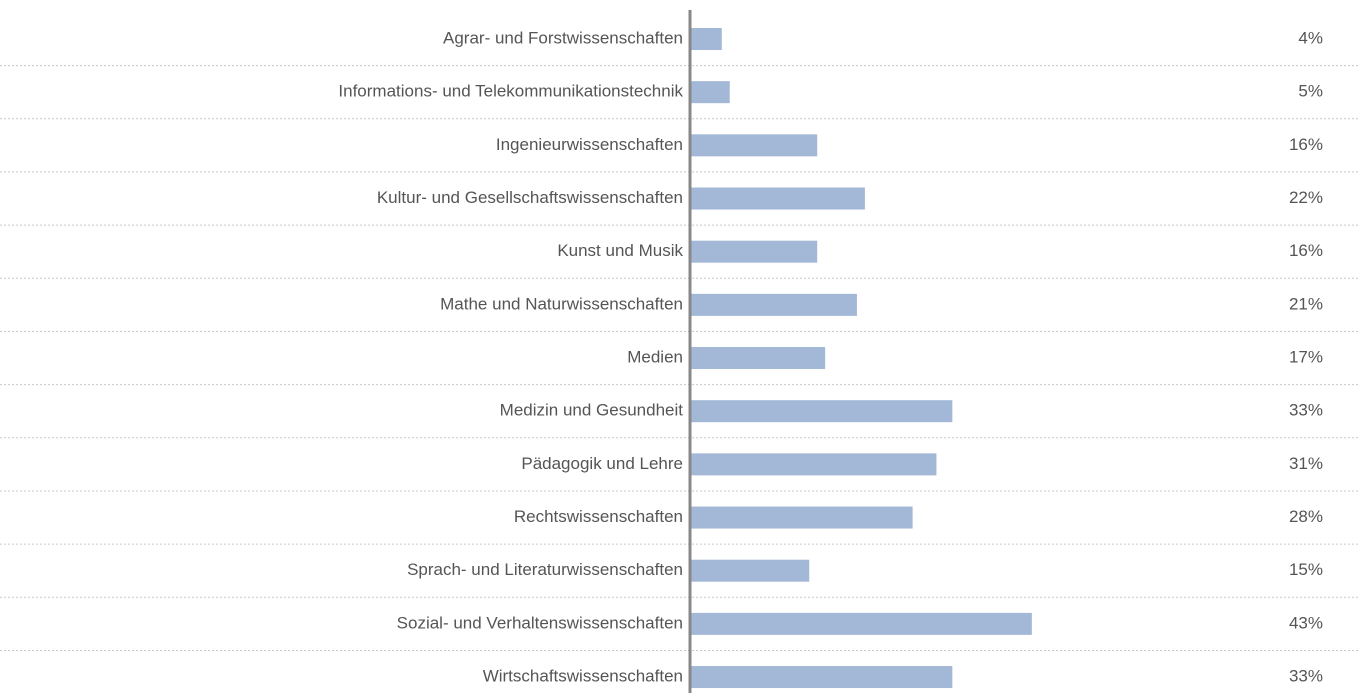 Image resolution: width=1360 pixels, height=698 pixels. What do you see at coordinates (530, 197) in the screenshot?
I see `category-label: Kultur- und Gesellschaftswissenschaften` at bounding box center [530, 197].